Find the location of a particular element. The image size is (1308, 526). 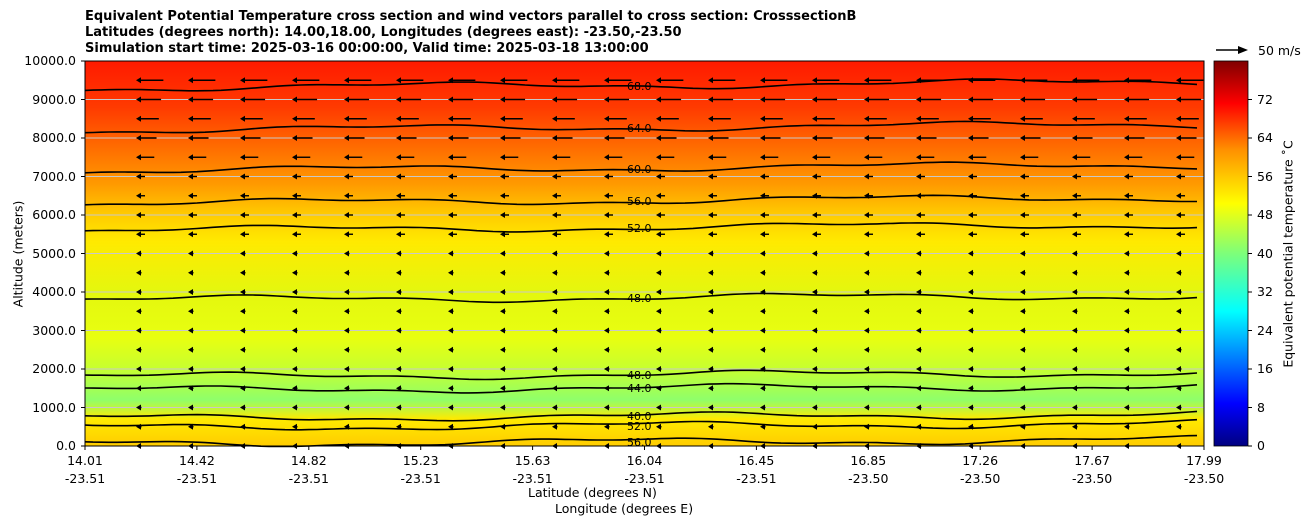

x-tick-lat: 16.45 is located at coordinates (756, 460).